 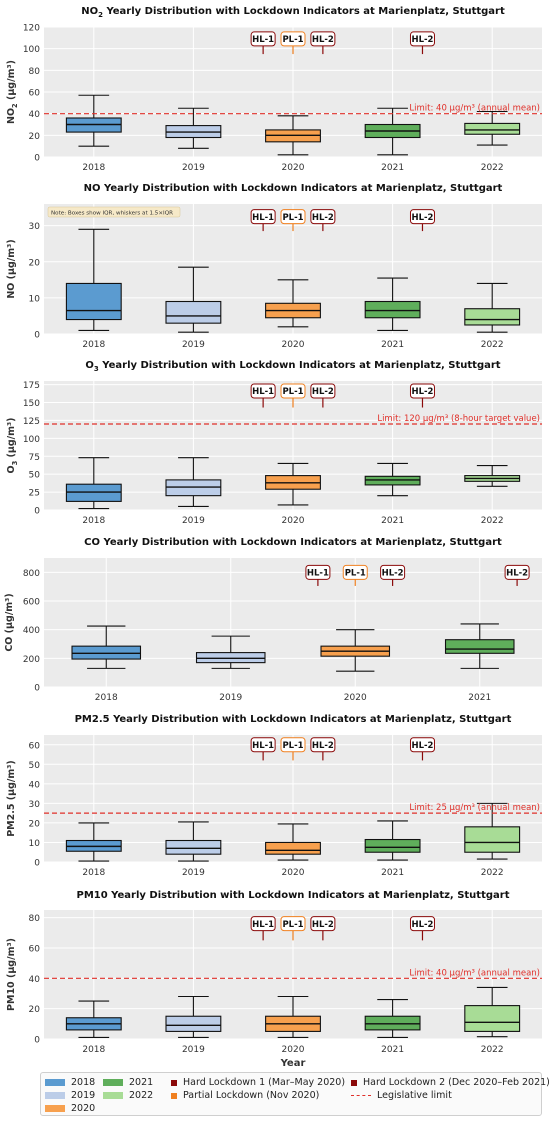 What do you see at coordinates (100, 15) in the screenshot?
I see `chart-title-sub: 2` at bounding box center [100, 15].